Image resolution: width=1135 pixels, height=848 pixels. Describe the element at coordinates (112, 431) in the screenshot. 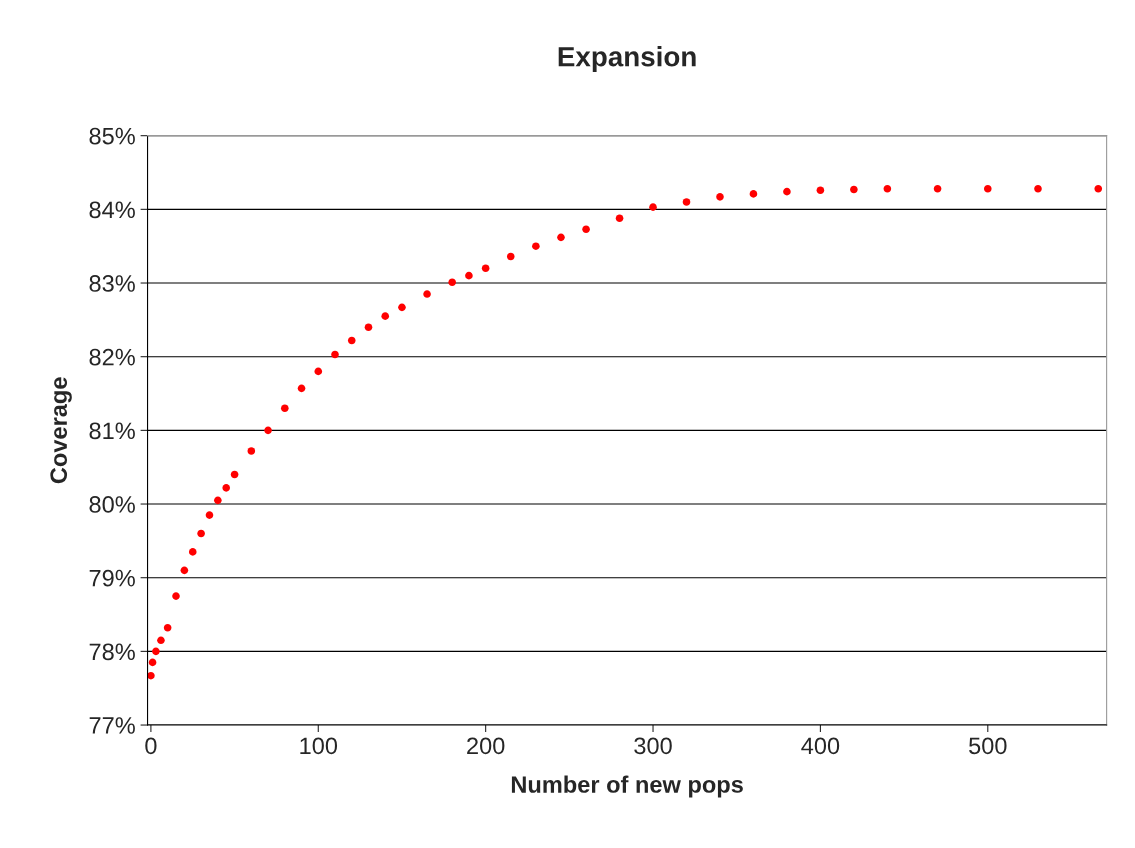

I see `y-tick-label: 81%` at that location.